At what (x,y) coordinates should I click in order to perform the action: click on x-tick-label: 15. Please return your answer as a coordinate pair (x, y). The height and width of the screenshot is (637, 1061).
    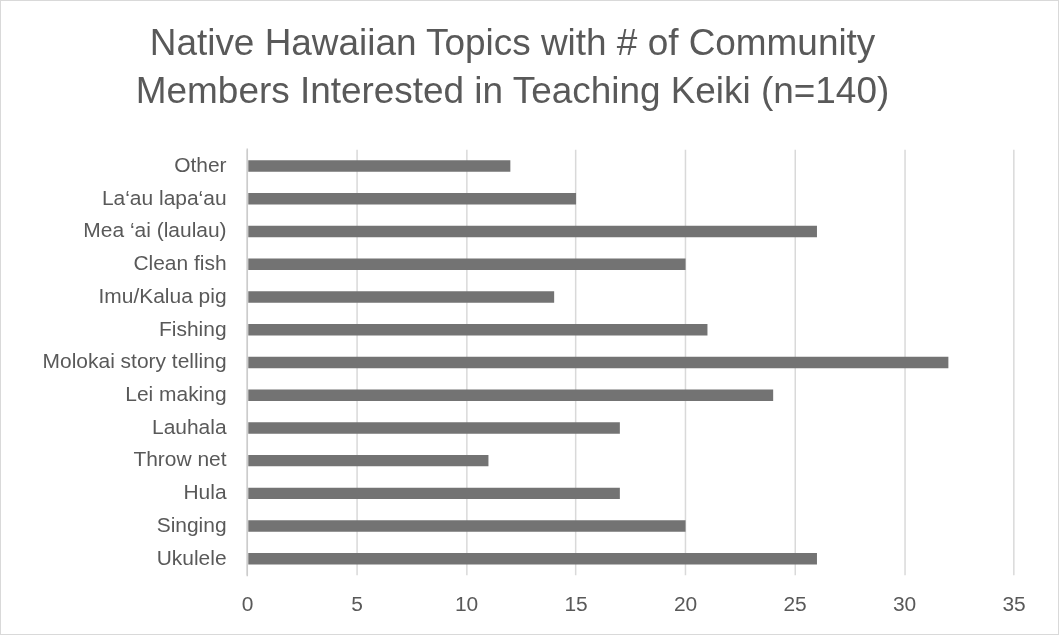
    Looking at the image, I should click on (576, 604).